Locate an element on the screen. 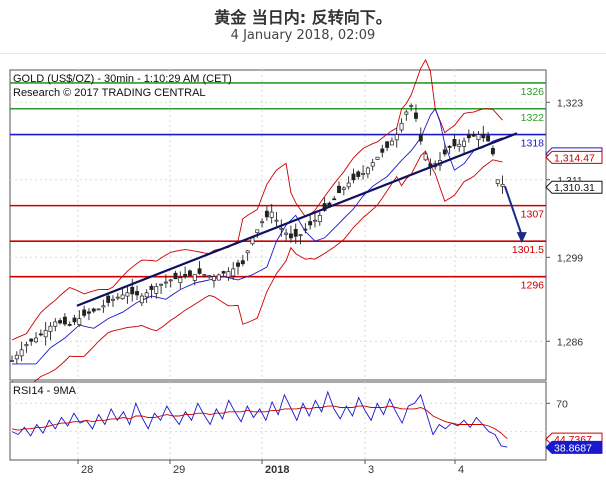  rsi-y-axis: 70 is located at coordinates (557, 404).